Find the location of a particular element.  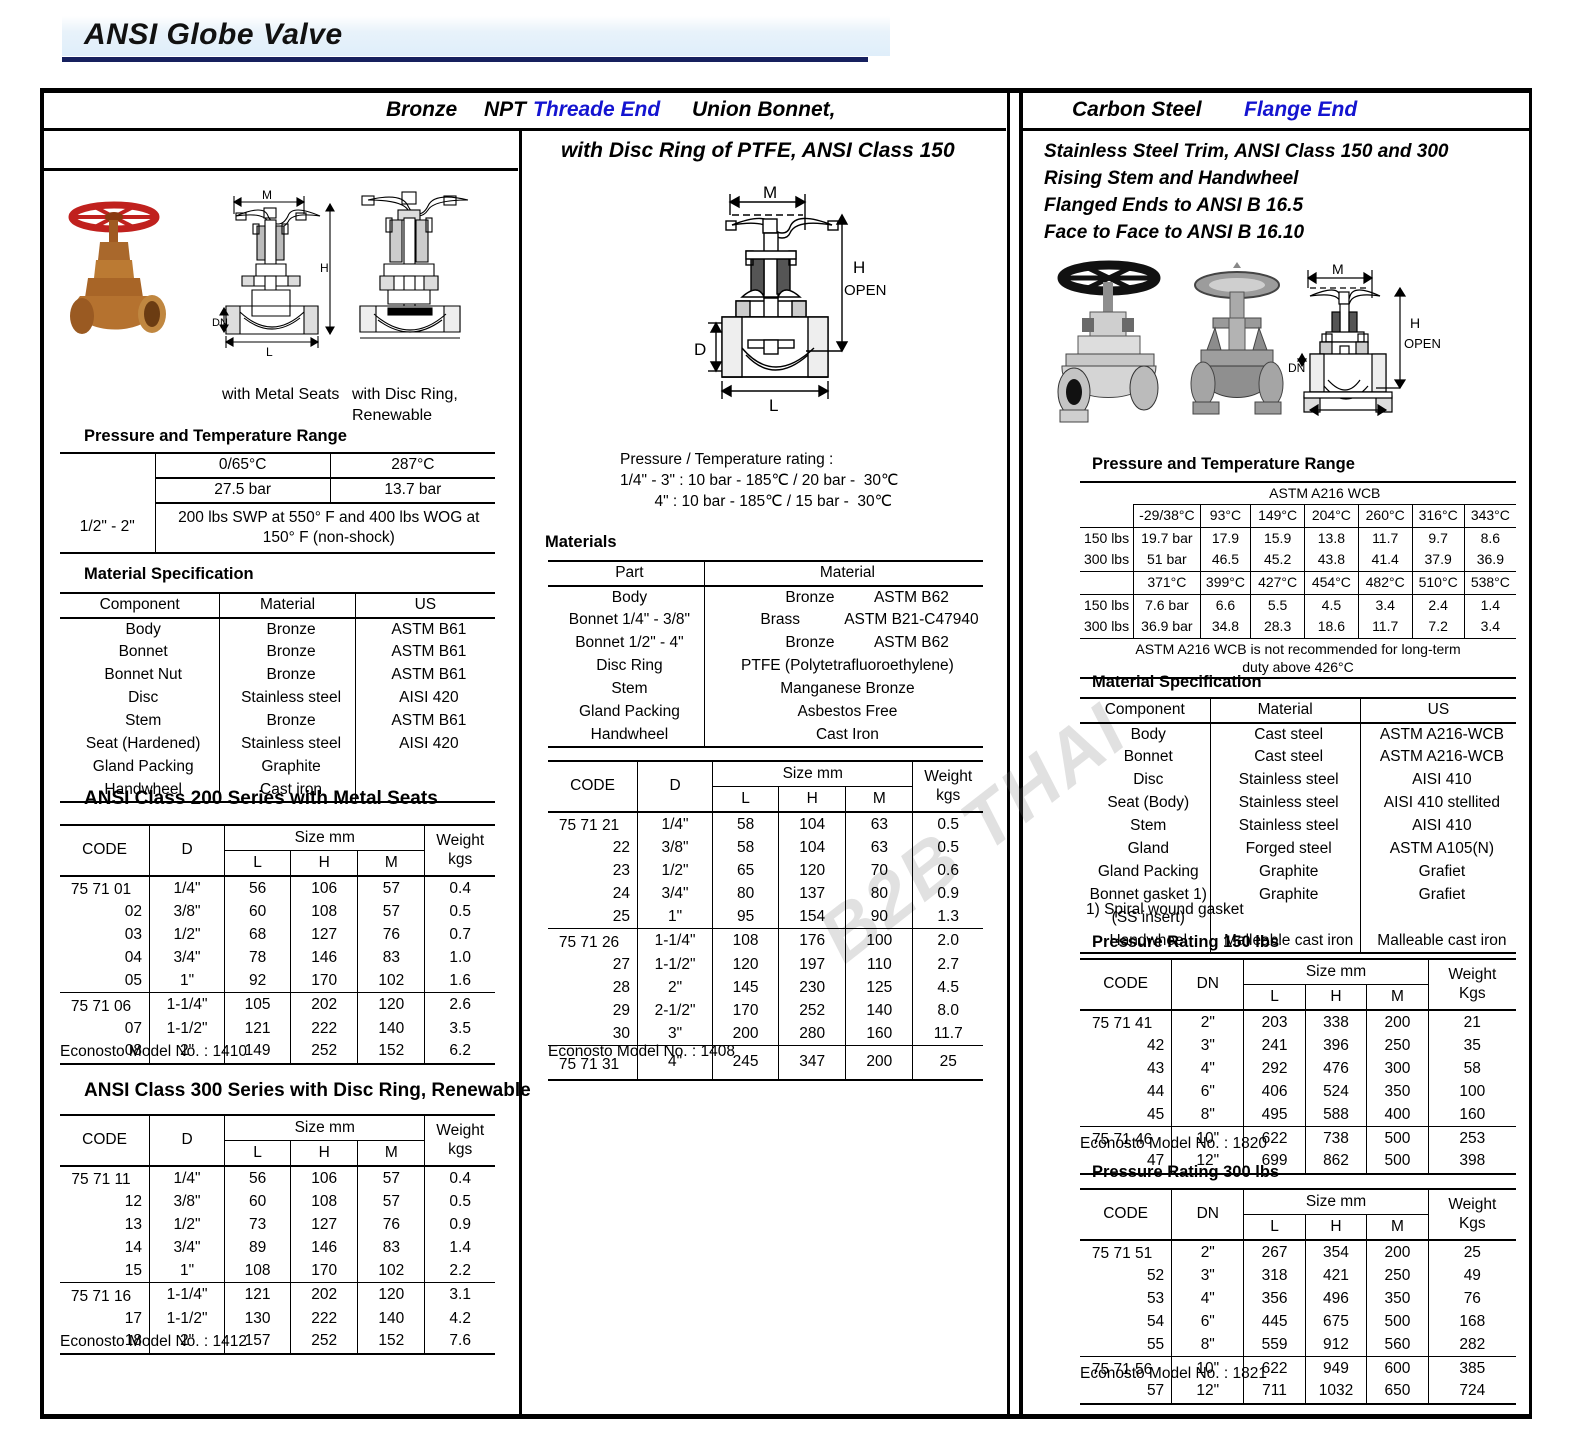

mat-cell: Bronze is located at coordinates (287, 721).